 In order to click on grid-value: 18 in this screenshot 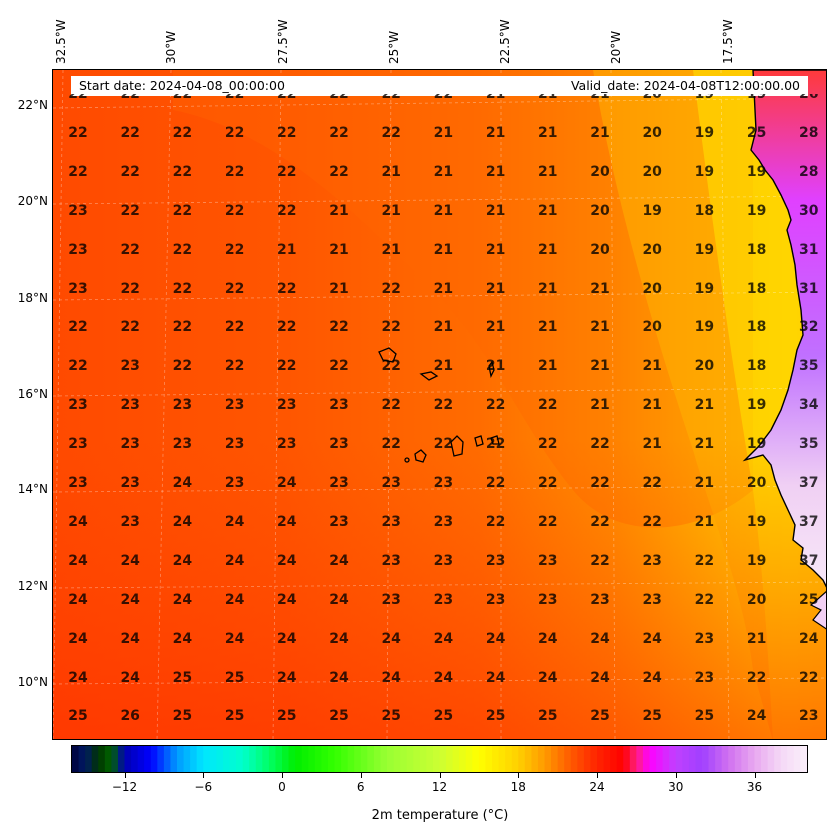, I will do `click(704, 210)`.